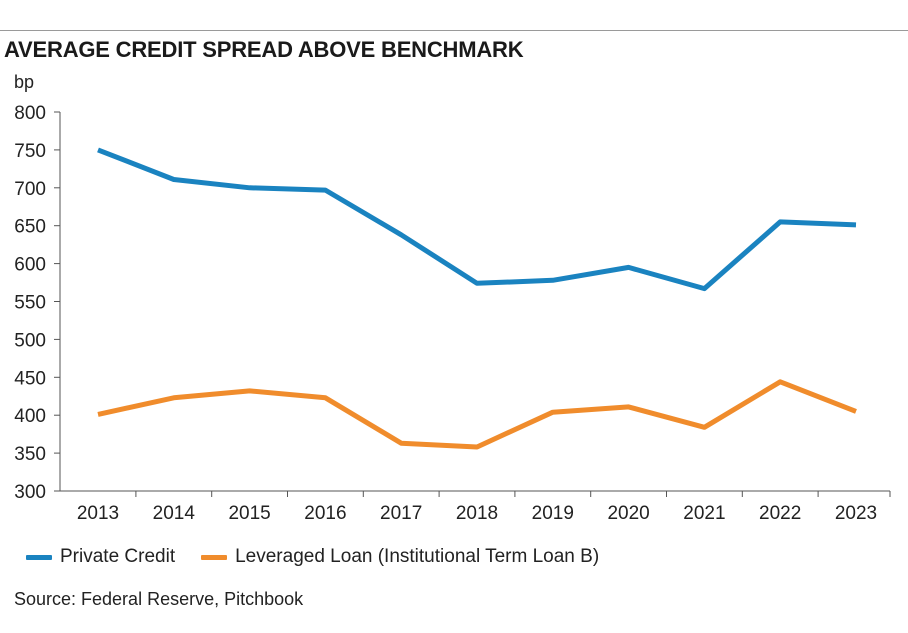 This screenshot has height=633, width=908. What do you see at coordinates (30, 151) in the screenshot?
I see `y-tick-label: 750` at bounding box center [30, 151].